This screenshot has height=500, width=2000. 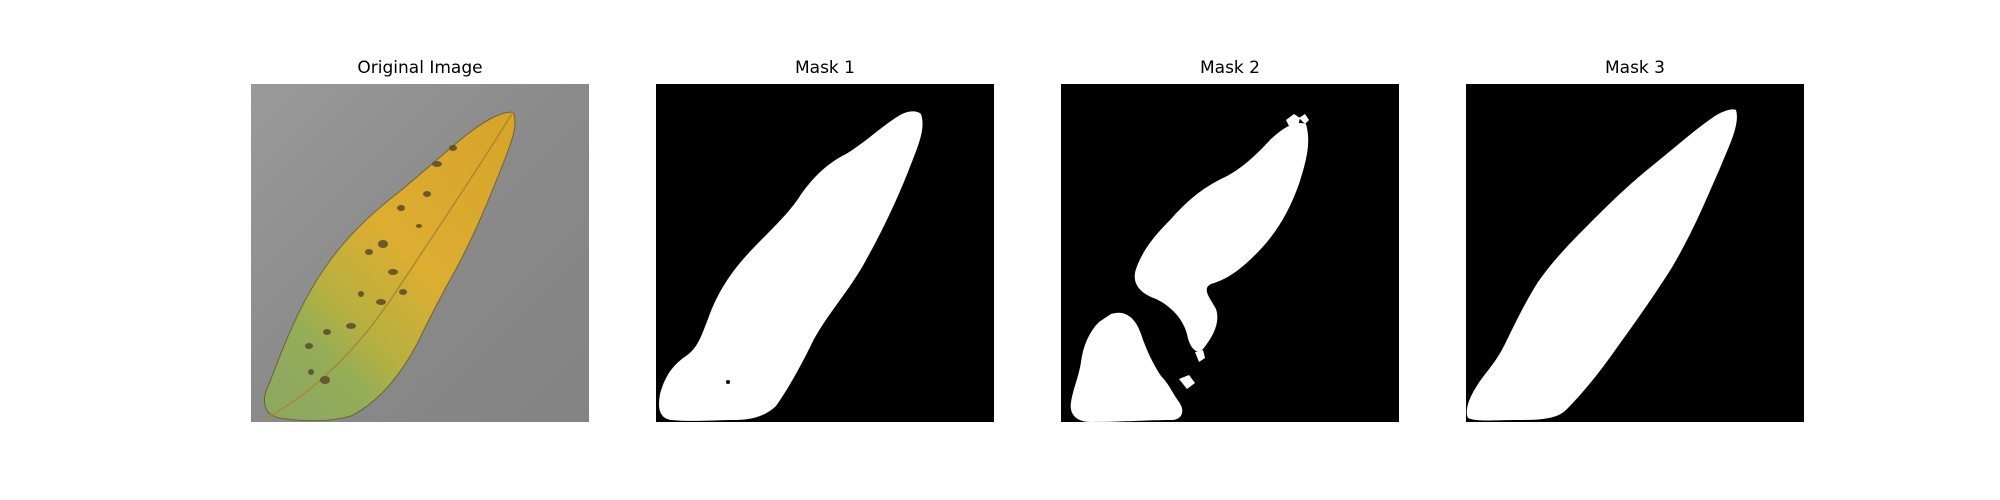 I want to click on leaf-photo, so click(x=420, y=253).